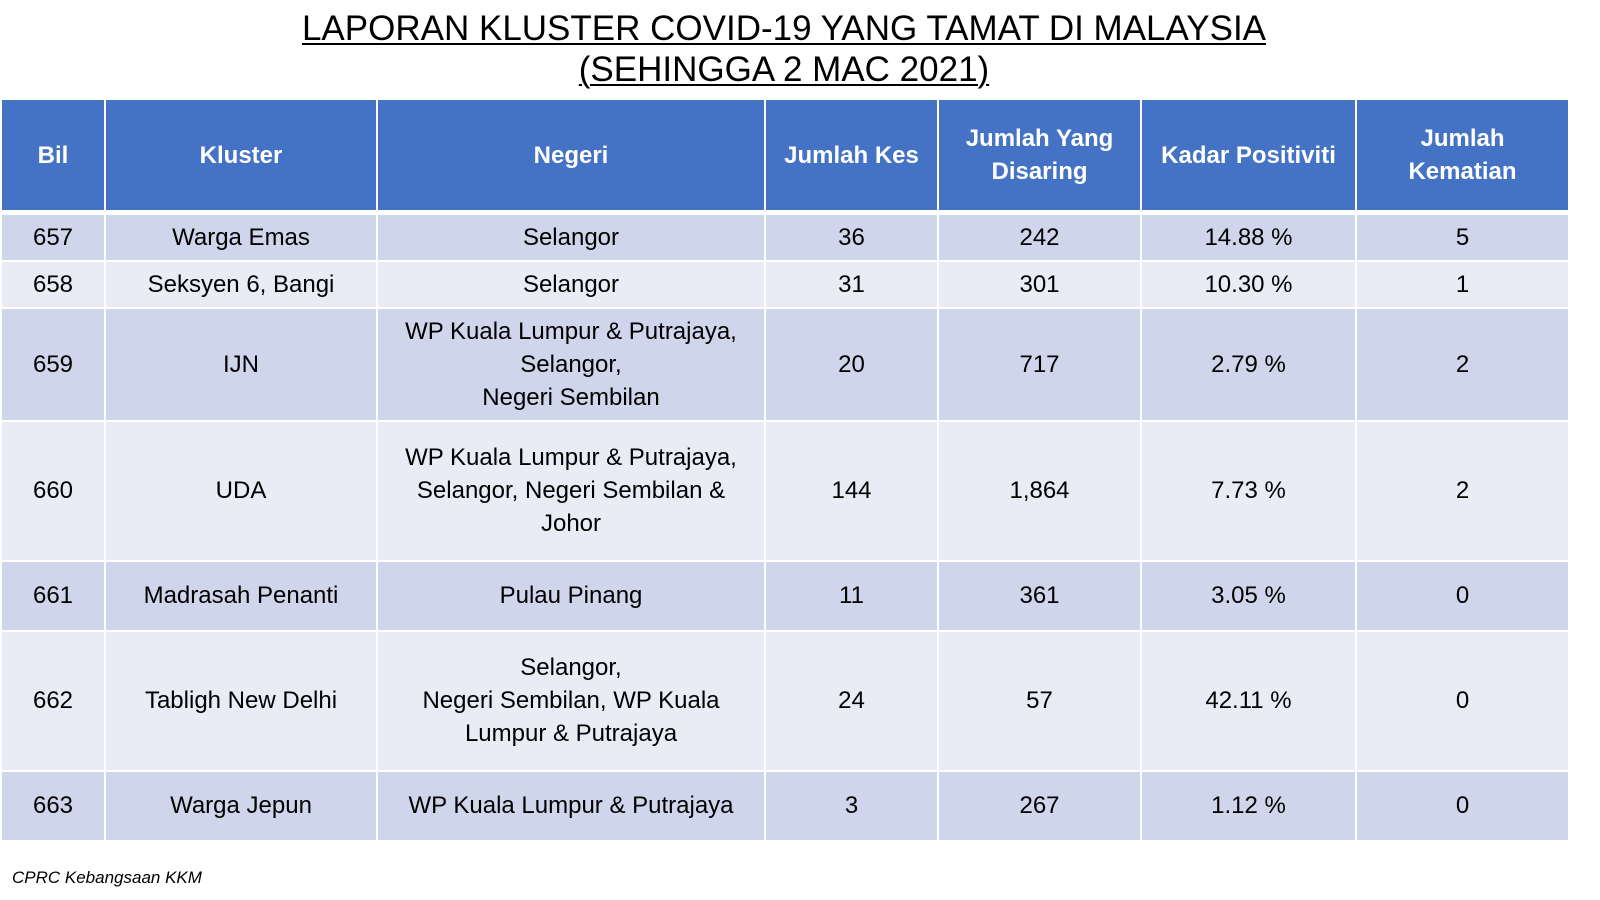 This screenshot has height=900, width=1600. I want to click on cell-bil: 657, so click(53, 236).